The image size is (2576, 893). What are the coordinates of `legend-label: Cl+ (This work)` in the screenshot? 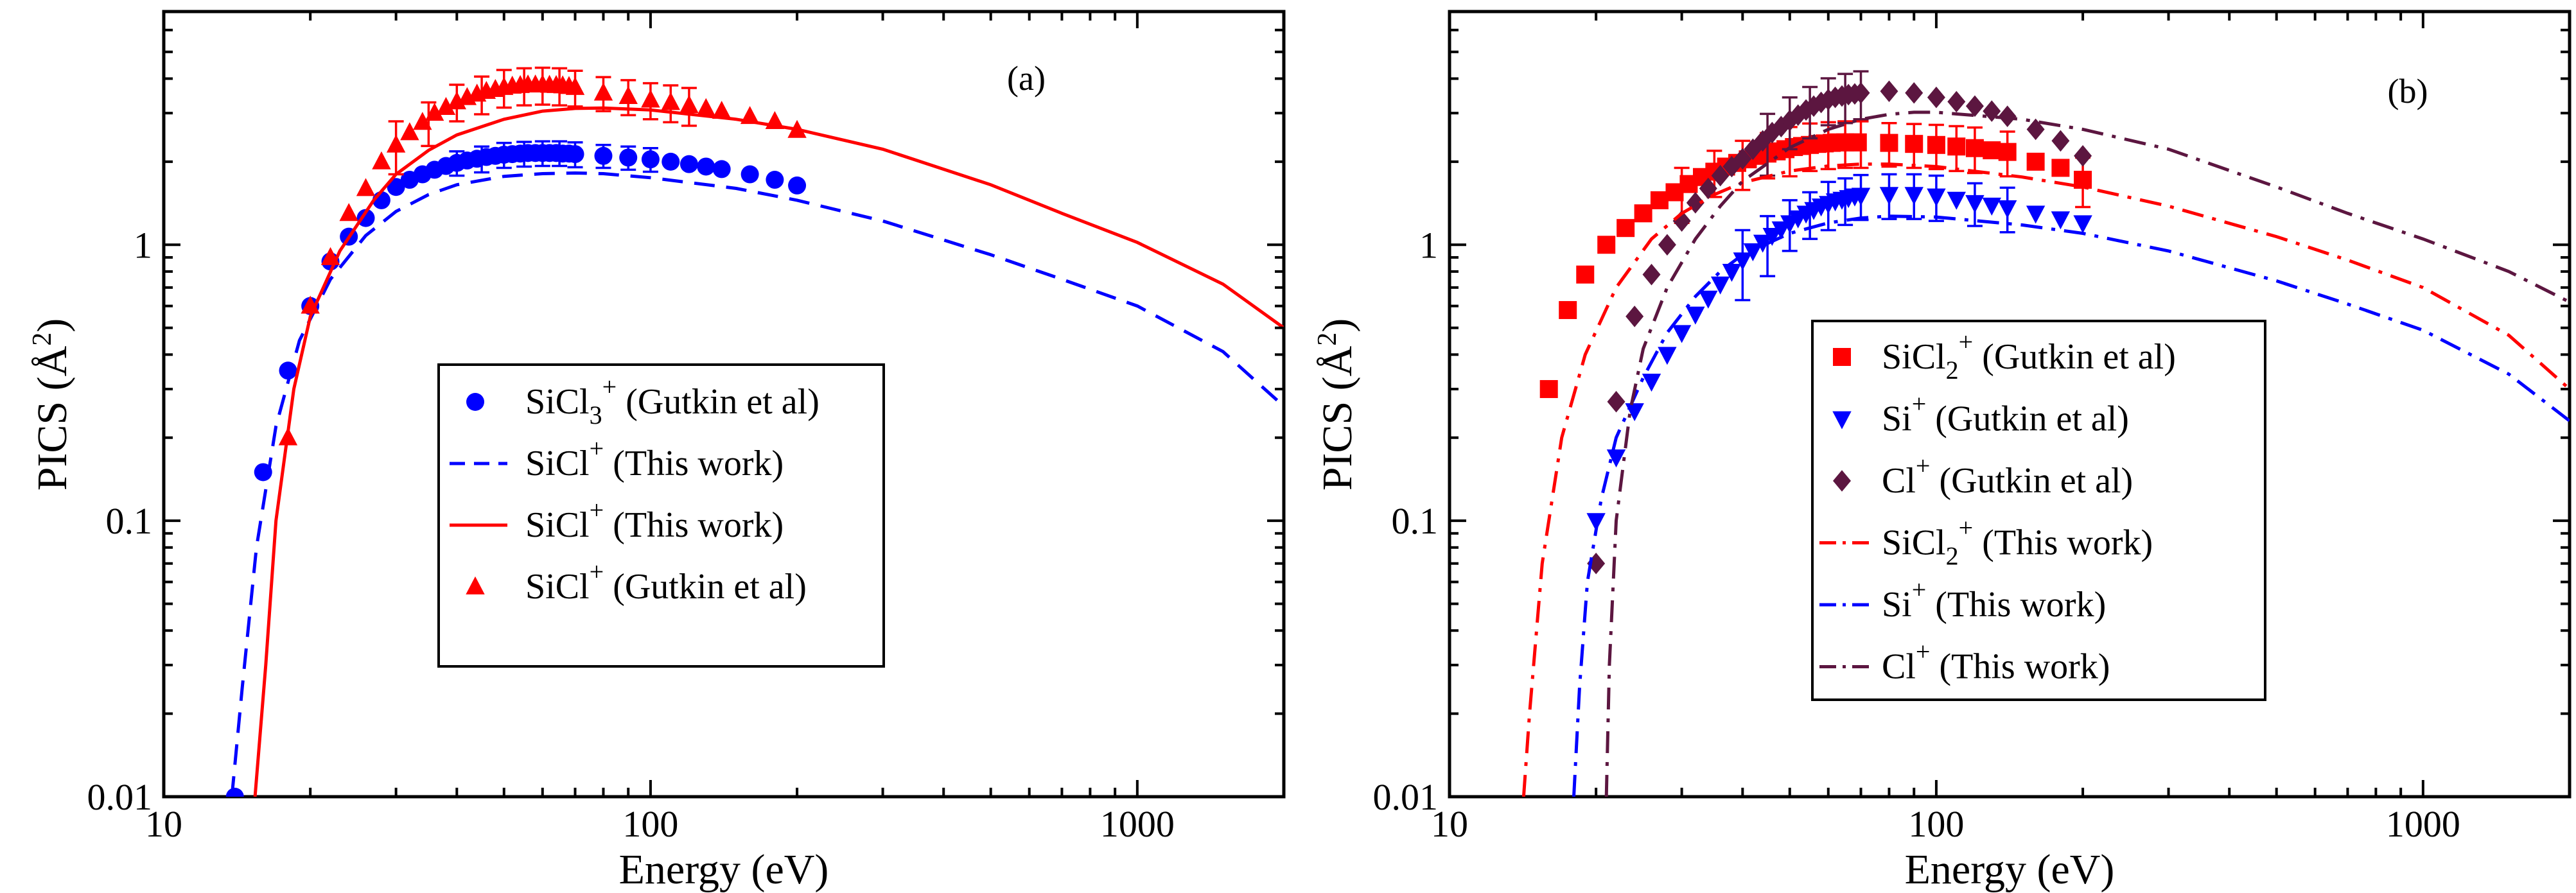 It's located at (1996, 662).